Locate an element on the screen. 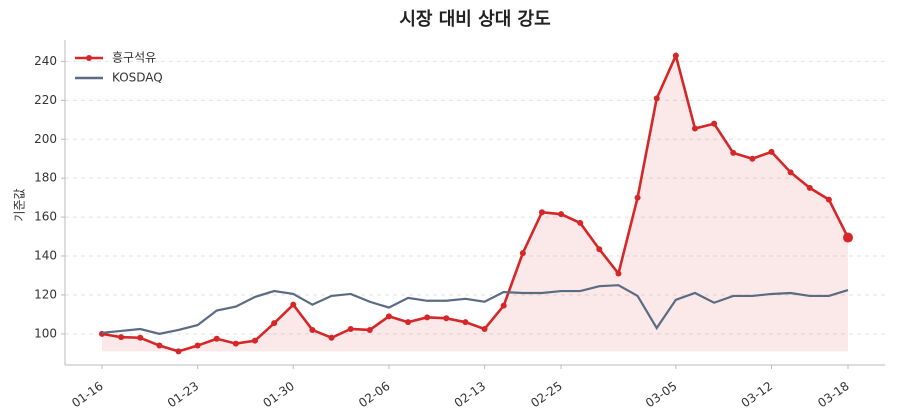  legend-label: KOSDAQ is located at coordinates (137, 78).